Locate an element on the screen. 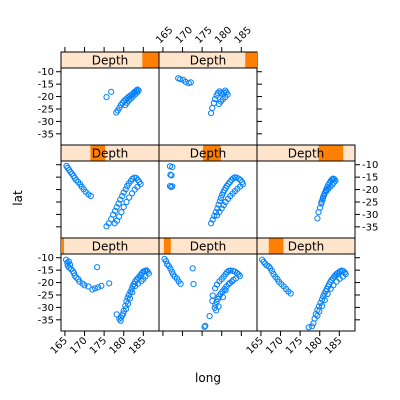  panel-6: Depth is located at coordinates (306, 191).